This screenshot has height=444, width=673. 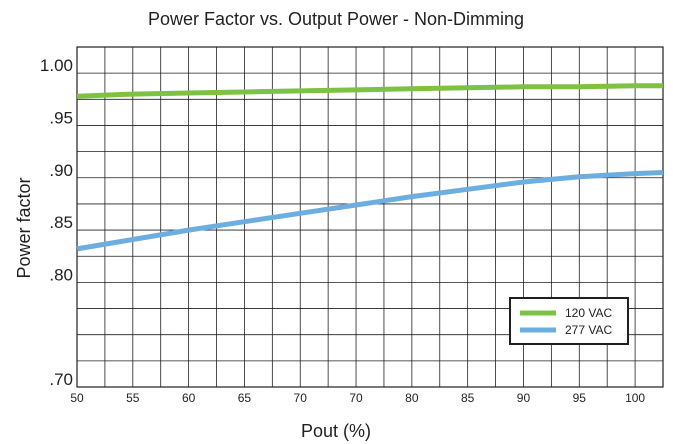 I want to click on y-tick-label: .70, so click(x=61, y=379).